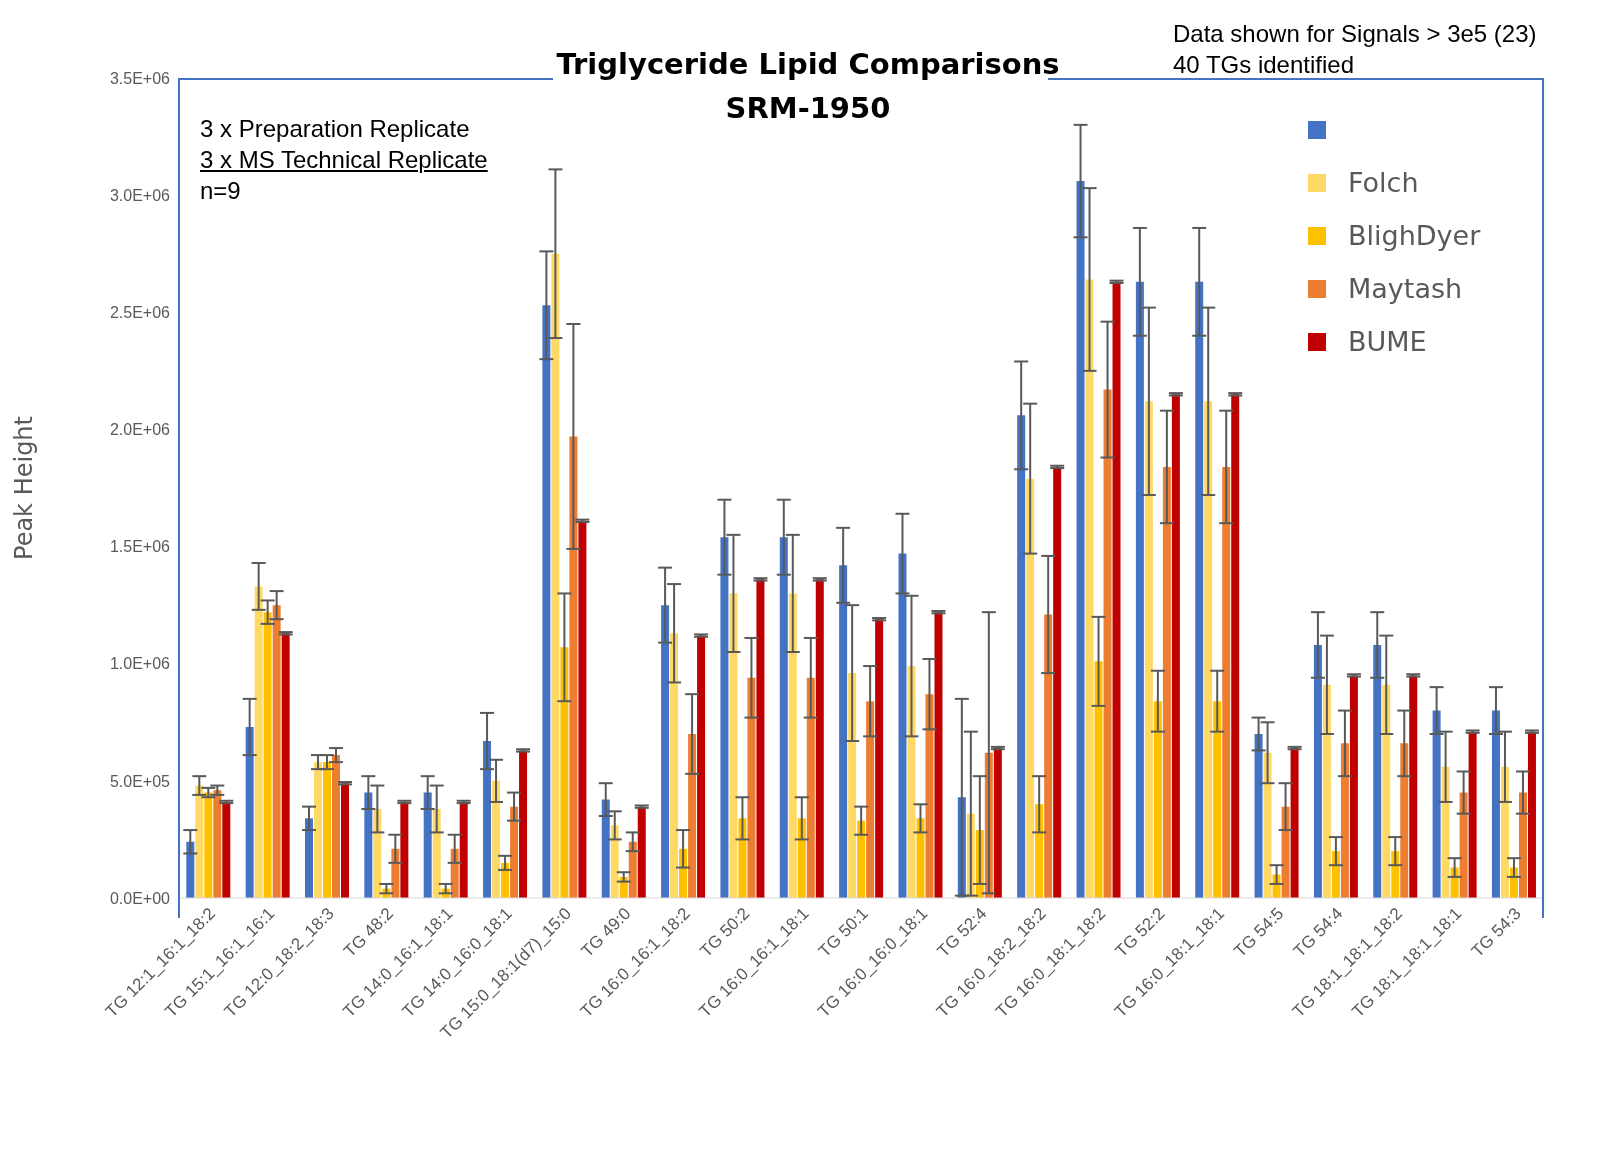 Image resolution: width=1621 pixels, height=1169 pixels. I want to click on y-axis-title: Peak Height, so click(23, 488).